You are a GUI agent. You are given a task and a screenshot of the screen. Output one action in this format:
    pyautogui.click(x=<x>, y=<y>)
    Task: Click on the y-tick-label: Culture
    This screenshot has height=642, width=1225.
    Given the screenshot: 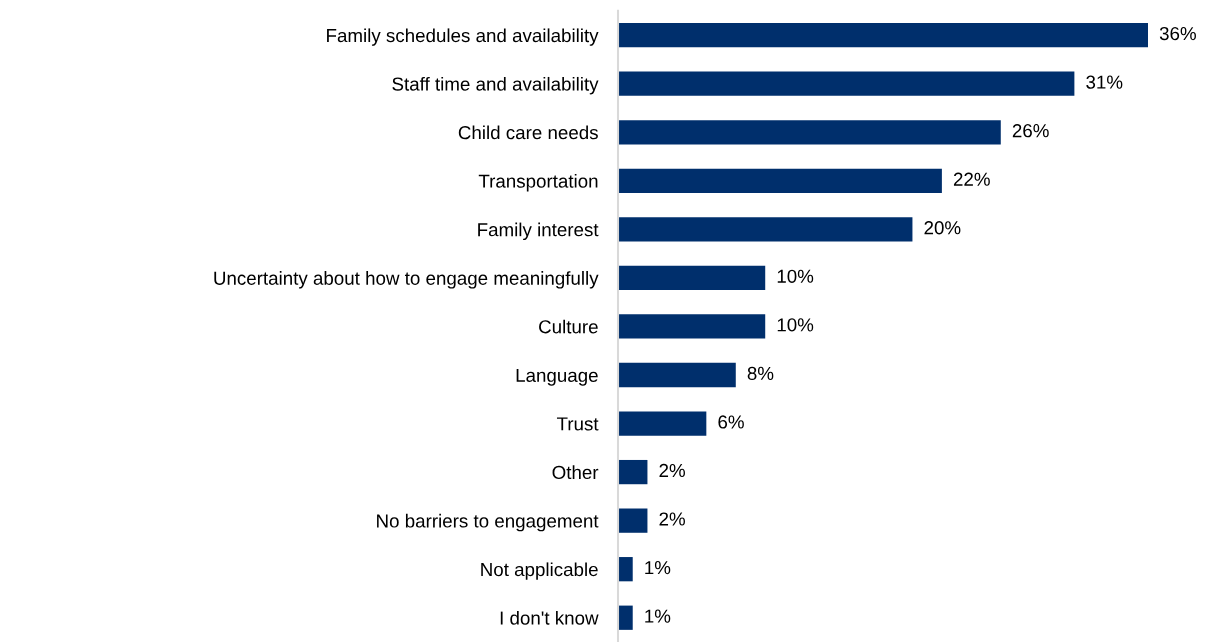 What is the action you would take?
    pyautogui.click(x=568, y=326)
    